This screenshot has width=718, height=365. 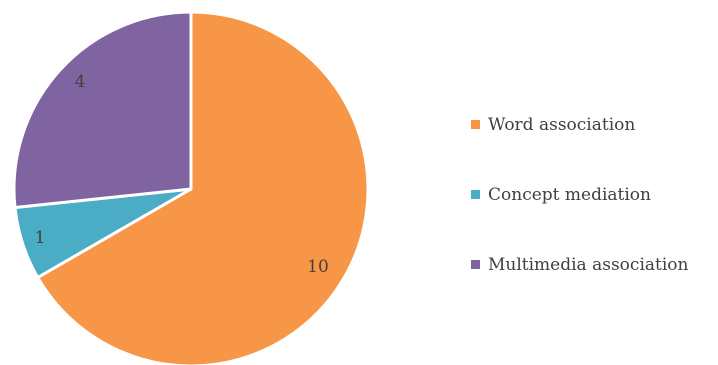 I want to click on data-label-word-association: 10, so click(x=318, y=267).